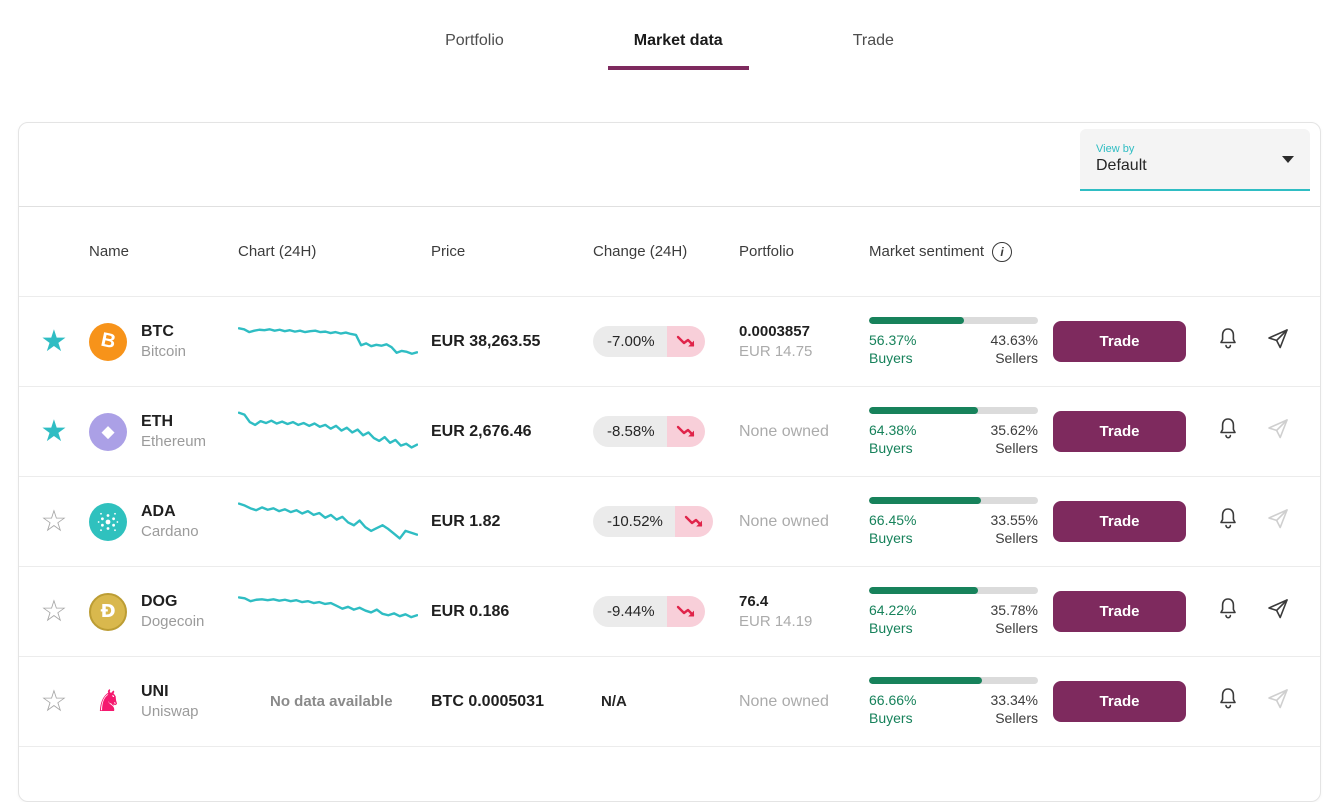 The image size is (1339, 802). I want to click on ada-coin-icon, so click(108, 521).